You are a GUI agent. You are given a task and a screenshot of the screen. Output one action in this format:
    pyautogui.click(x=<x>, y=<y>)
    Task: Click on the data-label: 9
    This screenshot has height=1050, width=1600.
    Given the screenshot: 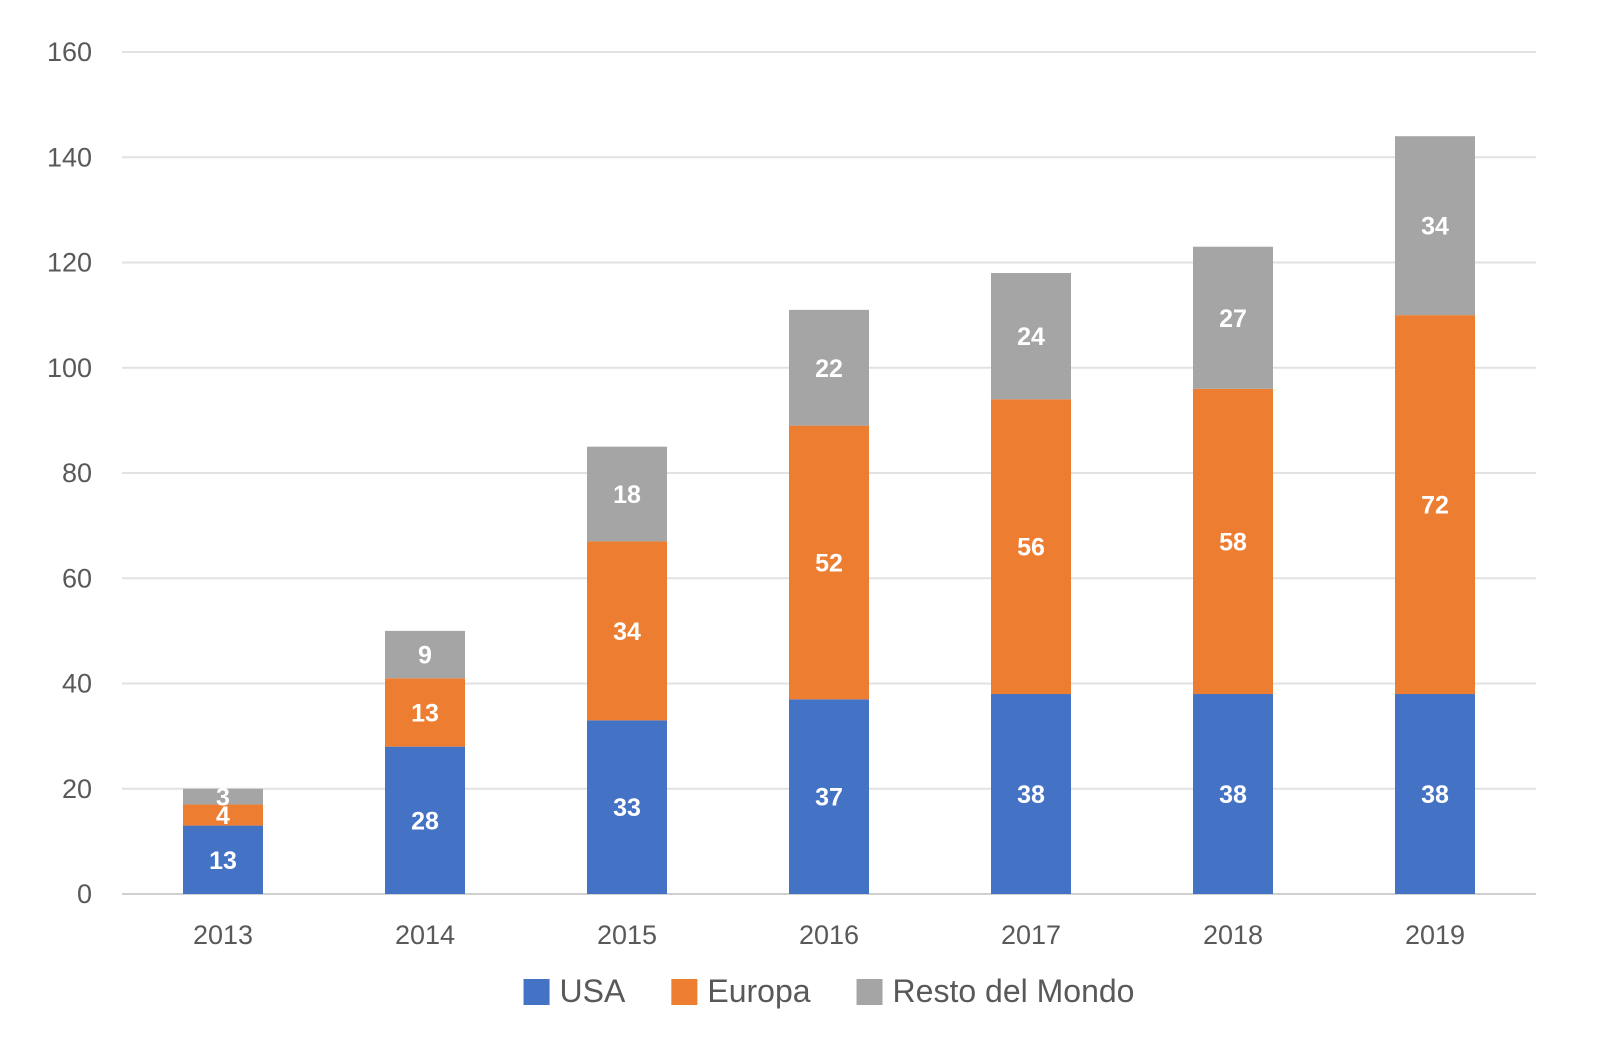 What is the action you would take?
    pyautogui.click(x=425, y=656)
    